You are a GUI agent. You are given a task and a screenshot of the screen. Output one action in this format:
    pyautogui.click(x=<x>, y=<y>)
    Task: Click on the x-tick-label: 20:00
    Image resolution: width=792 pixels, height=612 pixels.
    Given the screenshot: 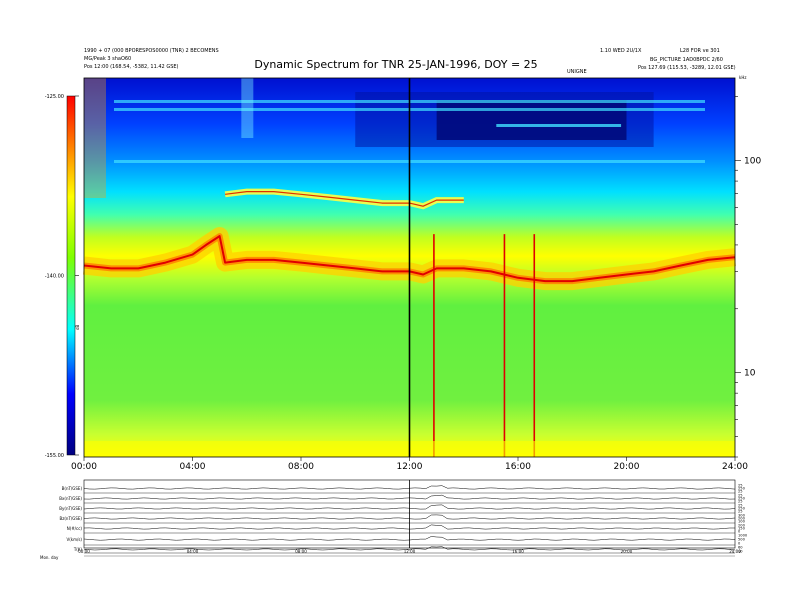 What is the action you would take?
    pyautogui.click(x=627, y=467)
    